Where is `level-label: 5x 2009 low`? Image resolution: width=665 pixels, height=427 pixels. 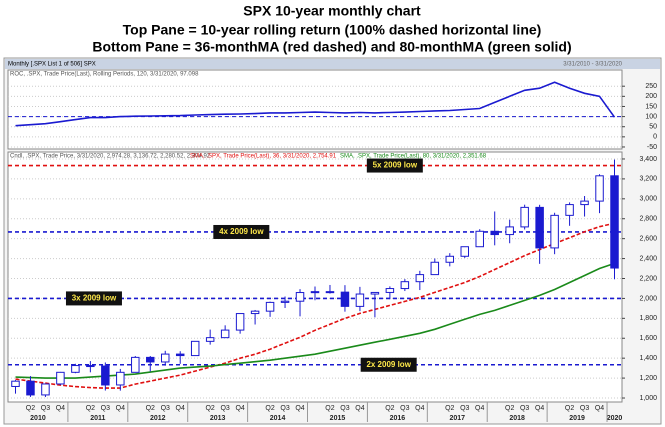
level-label: 5x 2009 low is located at coordinates (395, 165).